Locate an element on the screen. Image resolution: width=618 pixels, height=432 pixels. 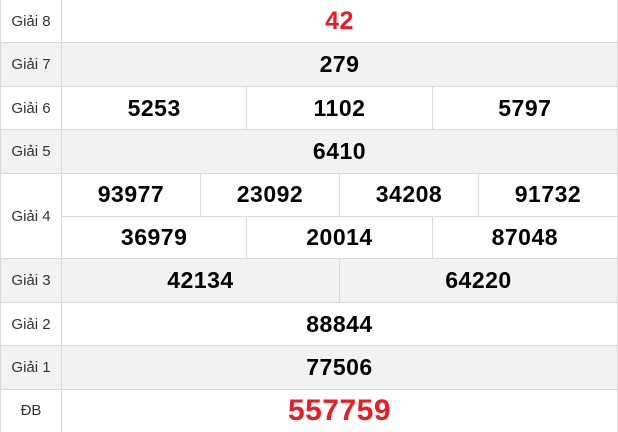
prize-values: 42 is located at coordinates (339, 21).